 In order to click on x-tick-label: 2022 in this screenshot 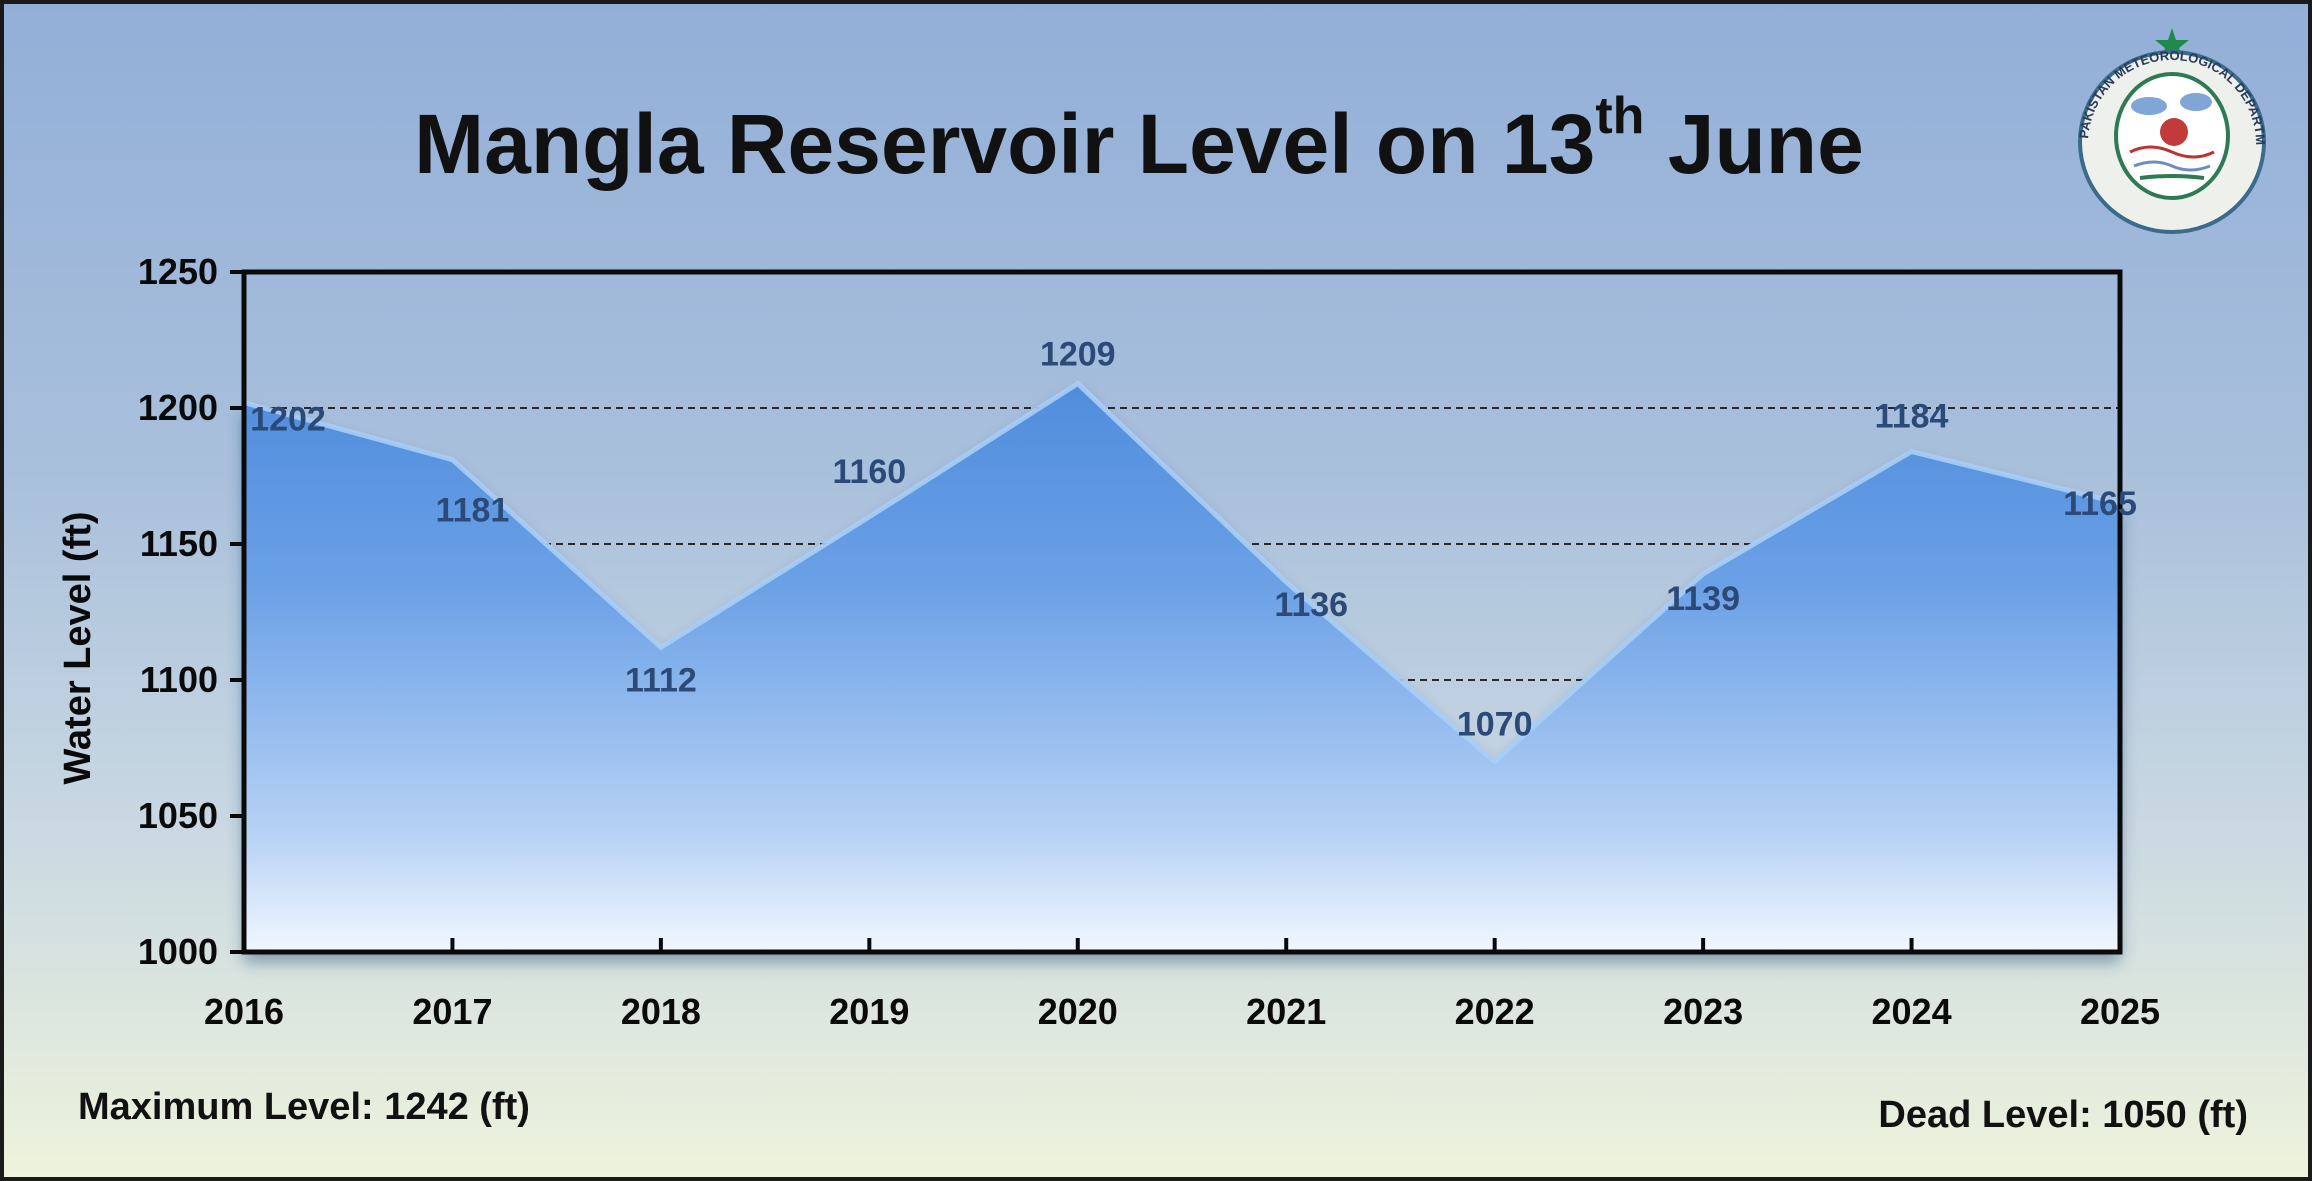, I will do `click(1495, 1011)`.